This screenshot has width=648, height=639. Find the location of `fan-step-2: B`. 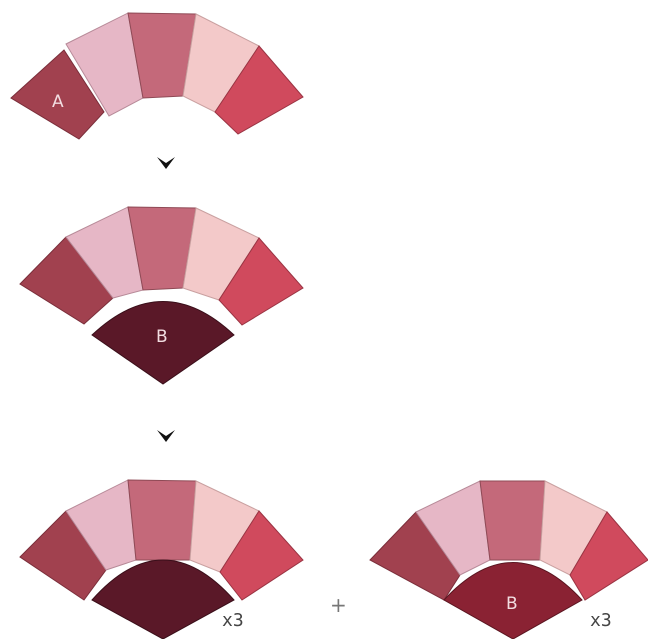

fan-step-2: B is located at coordinates (161, 295).